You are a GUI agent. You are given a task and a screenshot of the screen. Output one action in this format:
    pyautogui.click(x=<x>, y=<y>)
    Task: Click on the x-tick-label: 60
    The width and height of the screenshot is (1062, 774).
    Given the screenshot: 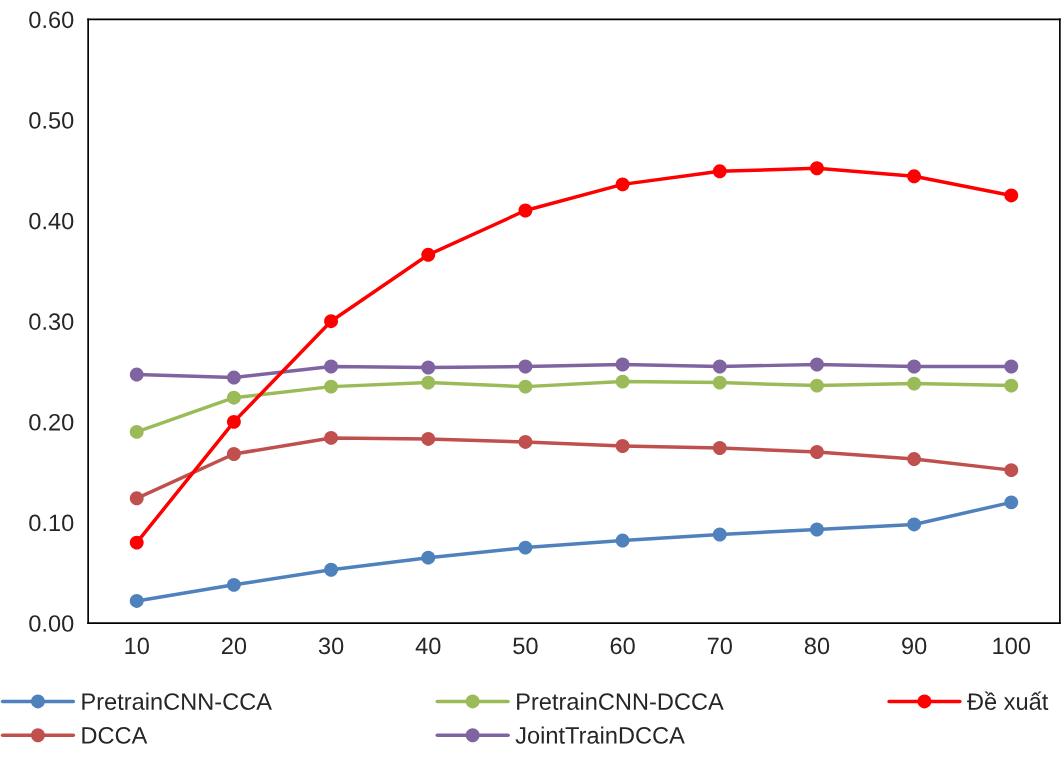 What is the action you would take?
    pyautogui.click(x=622, y=646)
    